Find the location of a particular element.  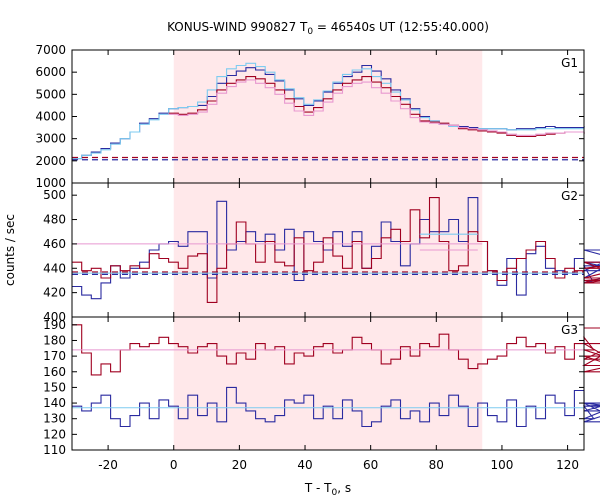

x-tick-label: 120 is located at coordinates (567, 465).